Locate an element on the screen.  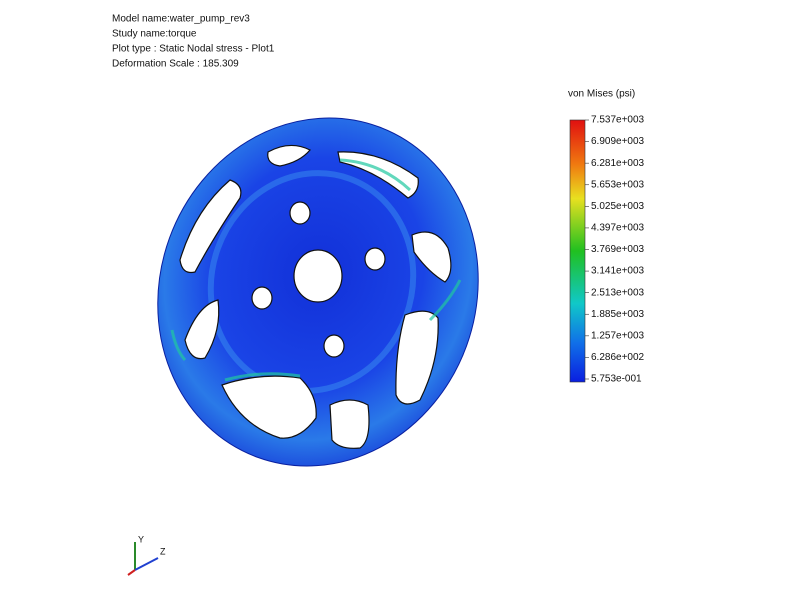
legend-label: 6.286e+002 is located at coordinates (618, 357).